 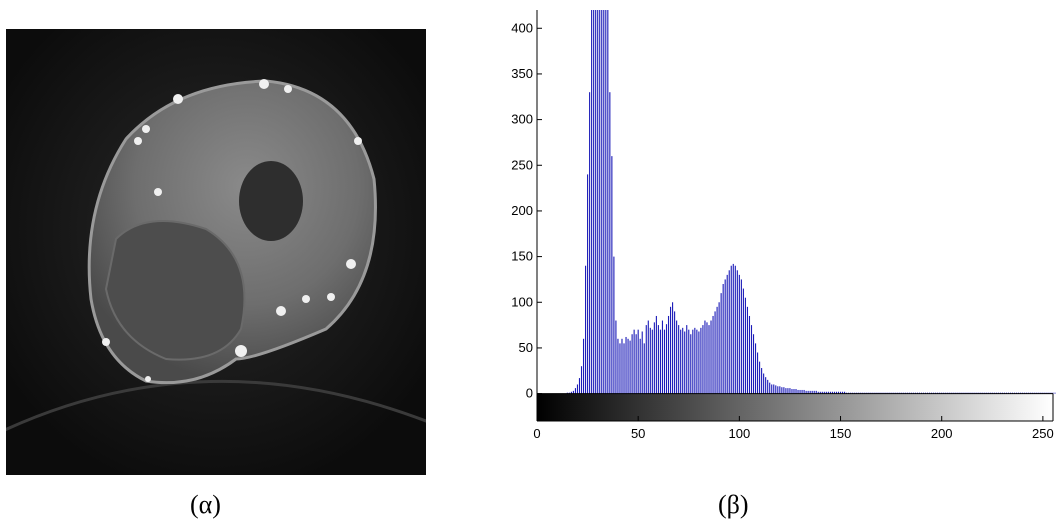 I want to click on x-tick-label: 50, so click(x=638, y=433).